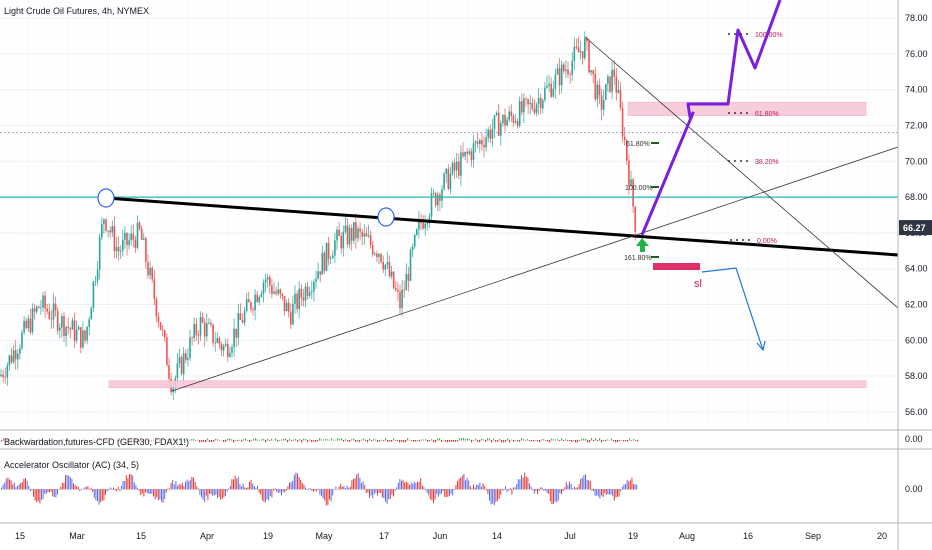 The image size is (932, 550). I want to click on y-tick-label: 58.00, so click(916, 376).